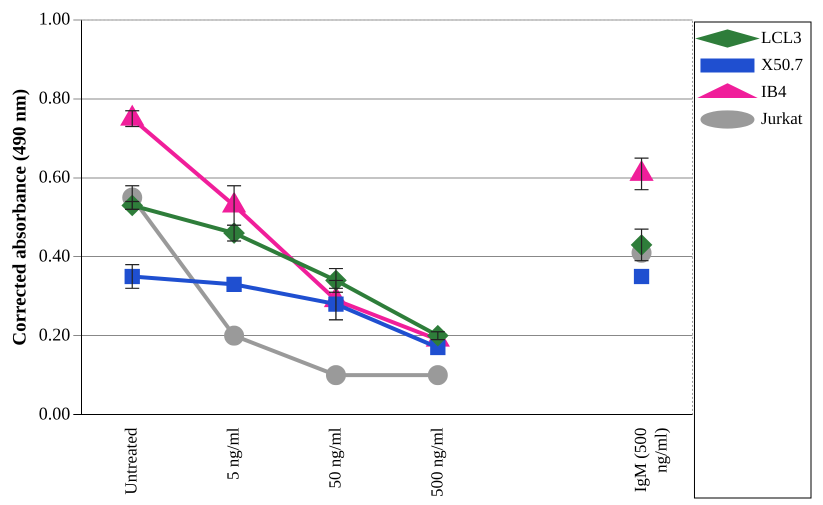 This screenshot has height=505, width=823. What do you see at coordinates (781, 37) in the screenshot?
I see `legend-label: LCL3` at bounding box center [781, 37].